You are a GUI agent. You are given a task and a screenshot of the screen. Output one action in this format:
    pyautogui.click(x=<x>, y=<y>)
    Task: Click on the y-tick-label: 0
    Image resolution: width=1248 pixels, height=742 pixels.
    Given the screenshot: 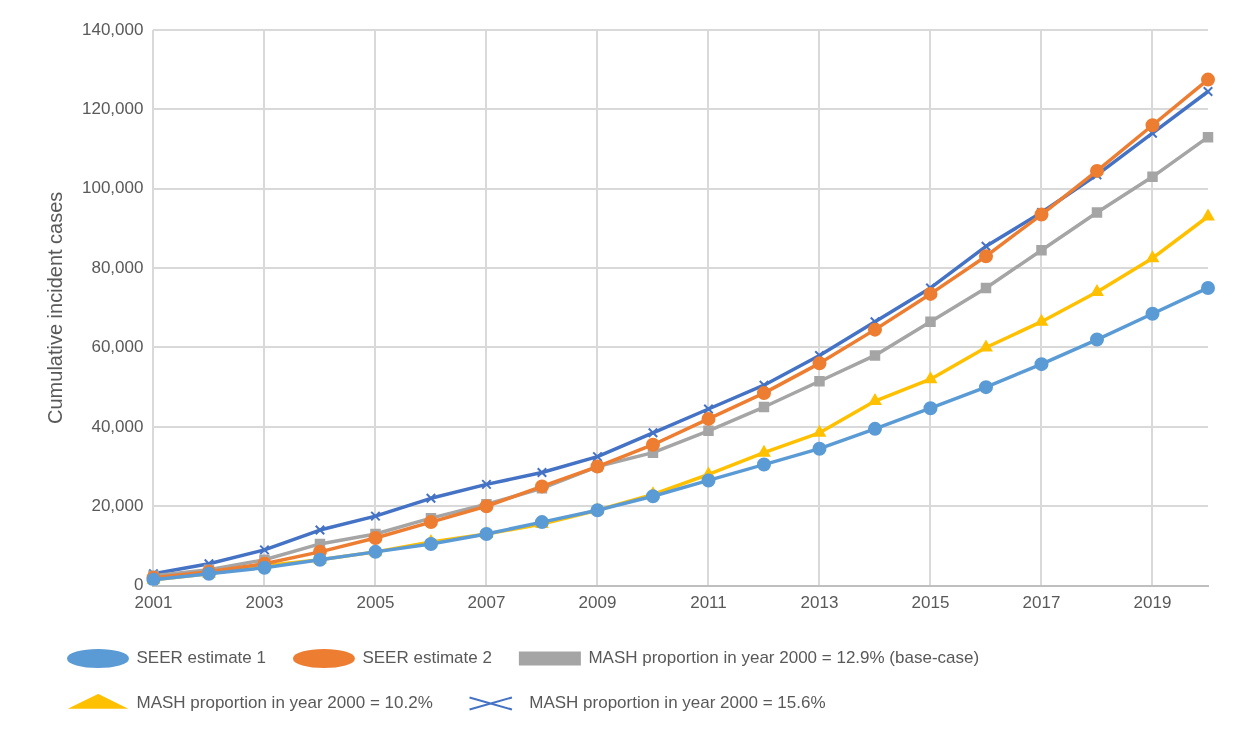 What is the action you would take?
    pyautogui.click(x=138, y=585)
    